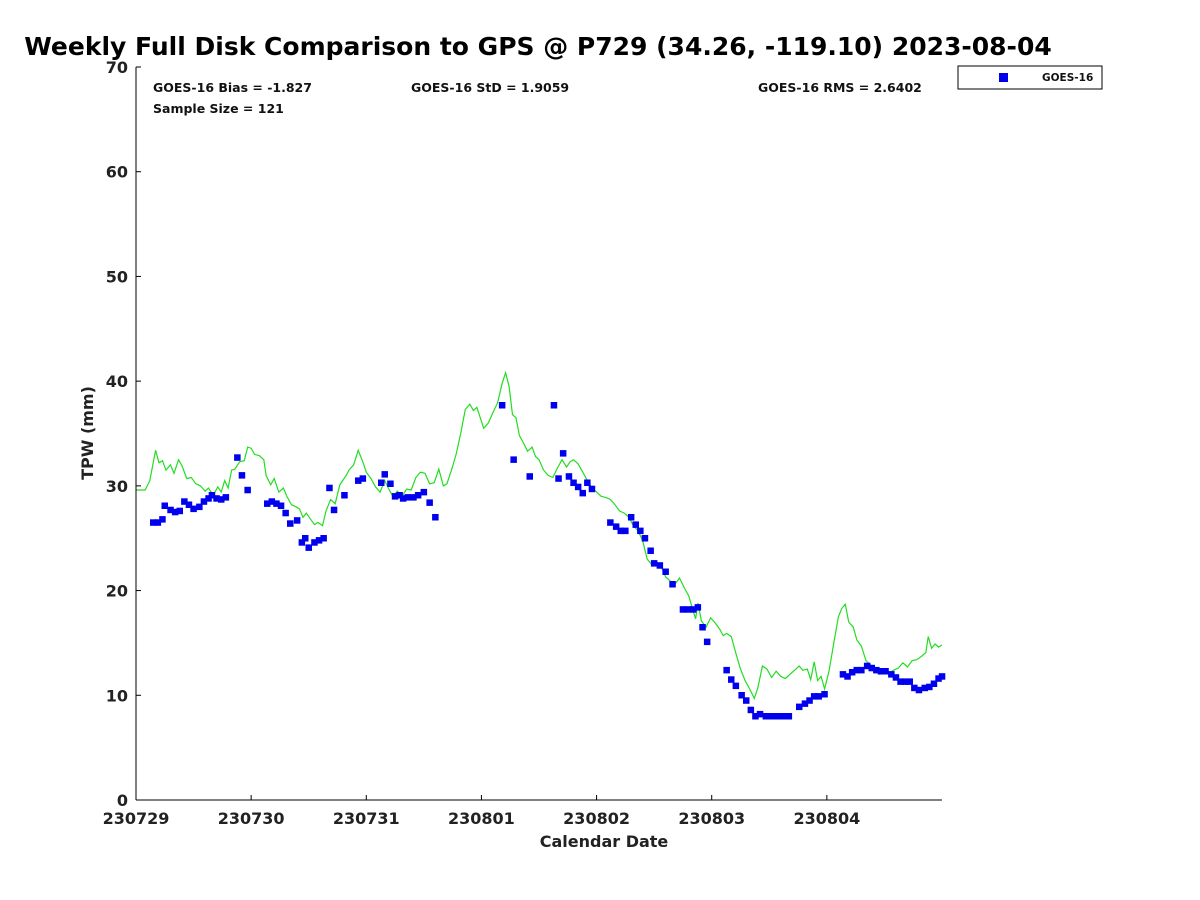 This screenshot has height=900, width=1200. Describe the element at coordinates (218, 108) in the screenshot. I see `sample-size-stat: Sample Size = 121` at that location.